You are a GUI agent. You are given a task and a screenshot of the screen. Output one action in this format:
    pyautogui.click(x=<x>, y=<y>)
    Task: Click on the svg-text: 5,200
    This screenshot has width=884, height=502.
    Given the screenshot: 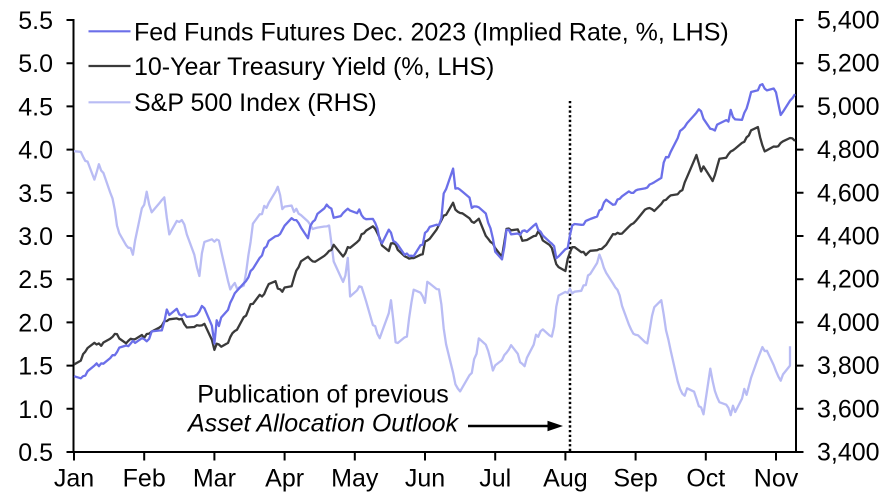 What is the action you would take?
    pyautogui.click(x=848, y=64)
    